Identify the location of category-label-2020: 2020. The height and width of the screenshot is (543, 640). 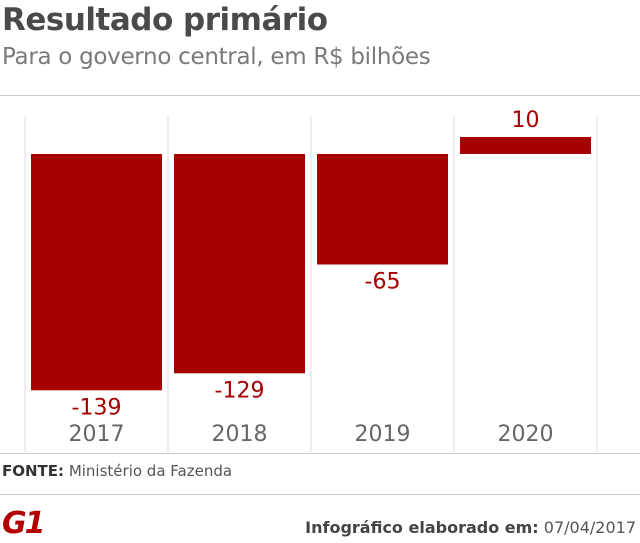
(526, 434).